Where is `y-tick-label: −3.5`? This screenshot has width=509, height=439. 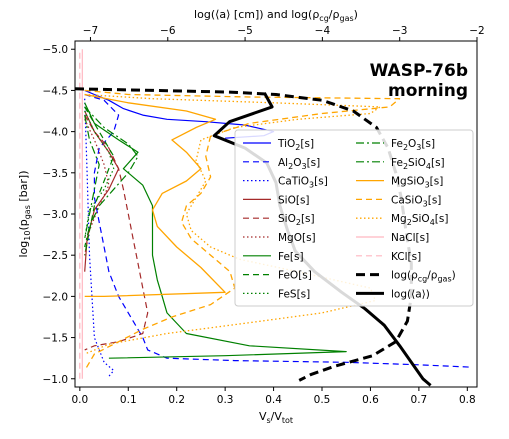
y-tick-label: −3.5 is located at coordinates (56, 174).